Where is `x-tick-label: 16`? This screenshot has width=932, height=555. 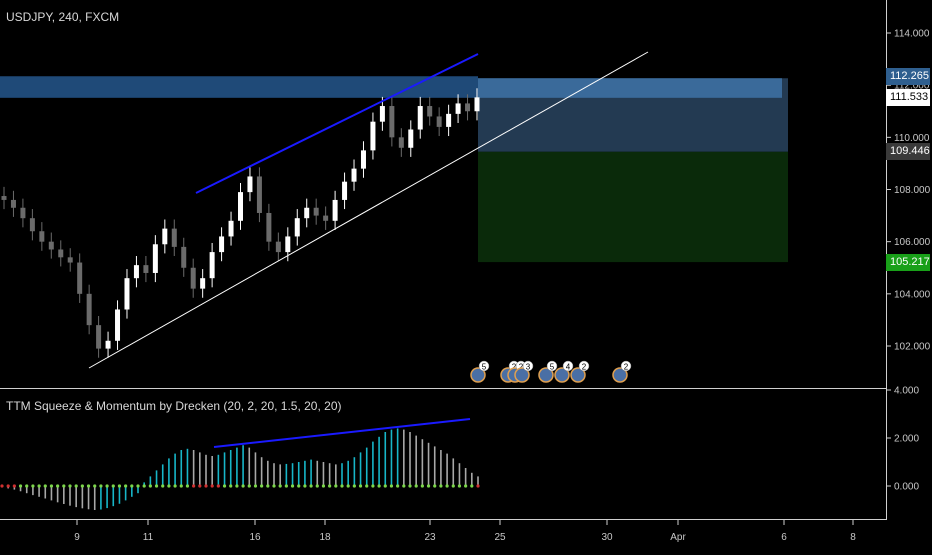 x-tick-label: 16 is located at coordinates (255, 537).